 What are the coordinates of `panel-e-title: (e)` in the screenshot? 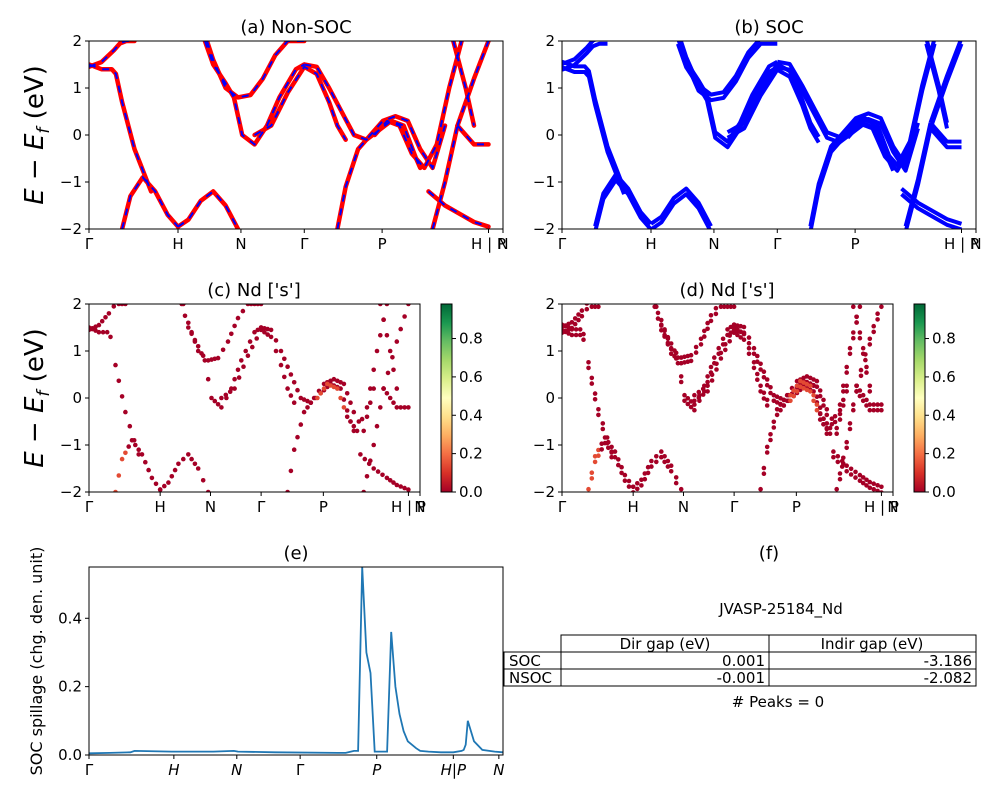 It's located at (295, 553).